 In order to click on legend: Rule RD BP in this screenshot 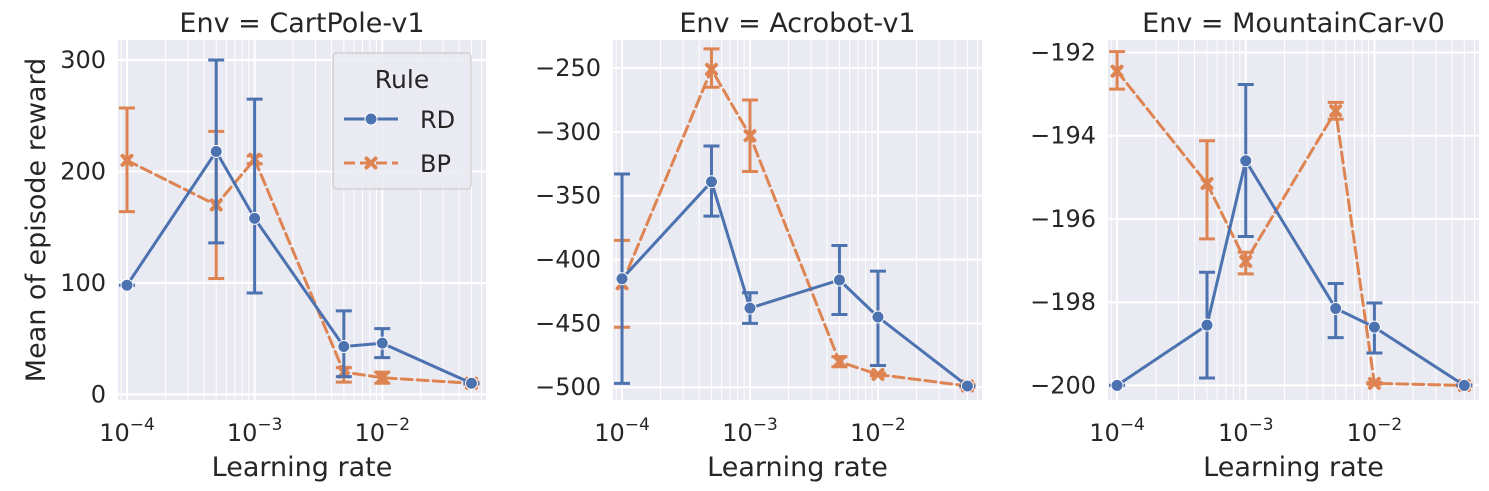, I will do `click(402, 121)`.